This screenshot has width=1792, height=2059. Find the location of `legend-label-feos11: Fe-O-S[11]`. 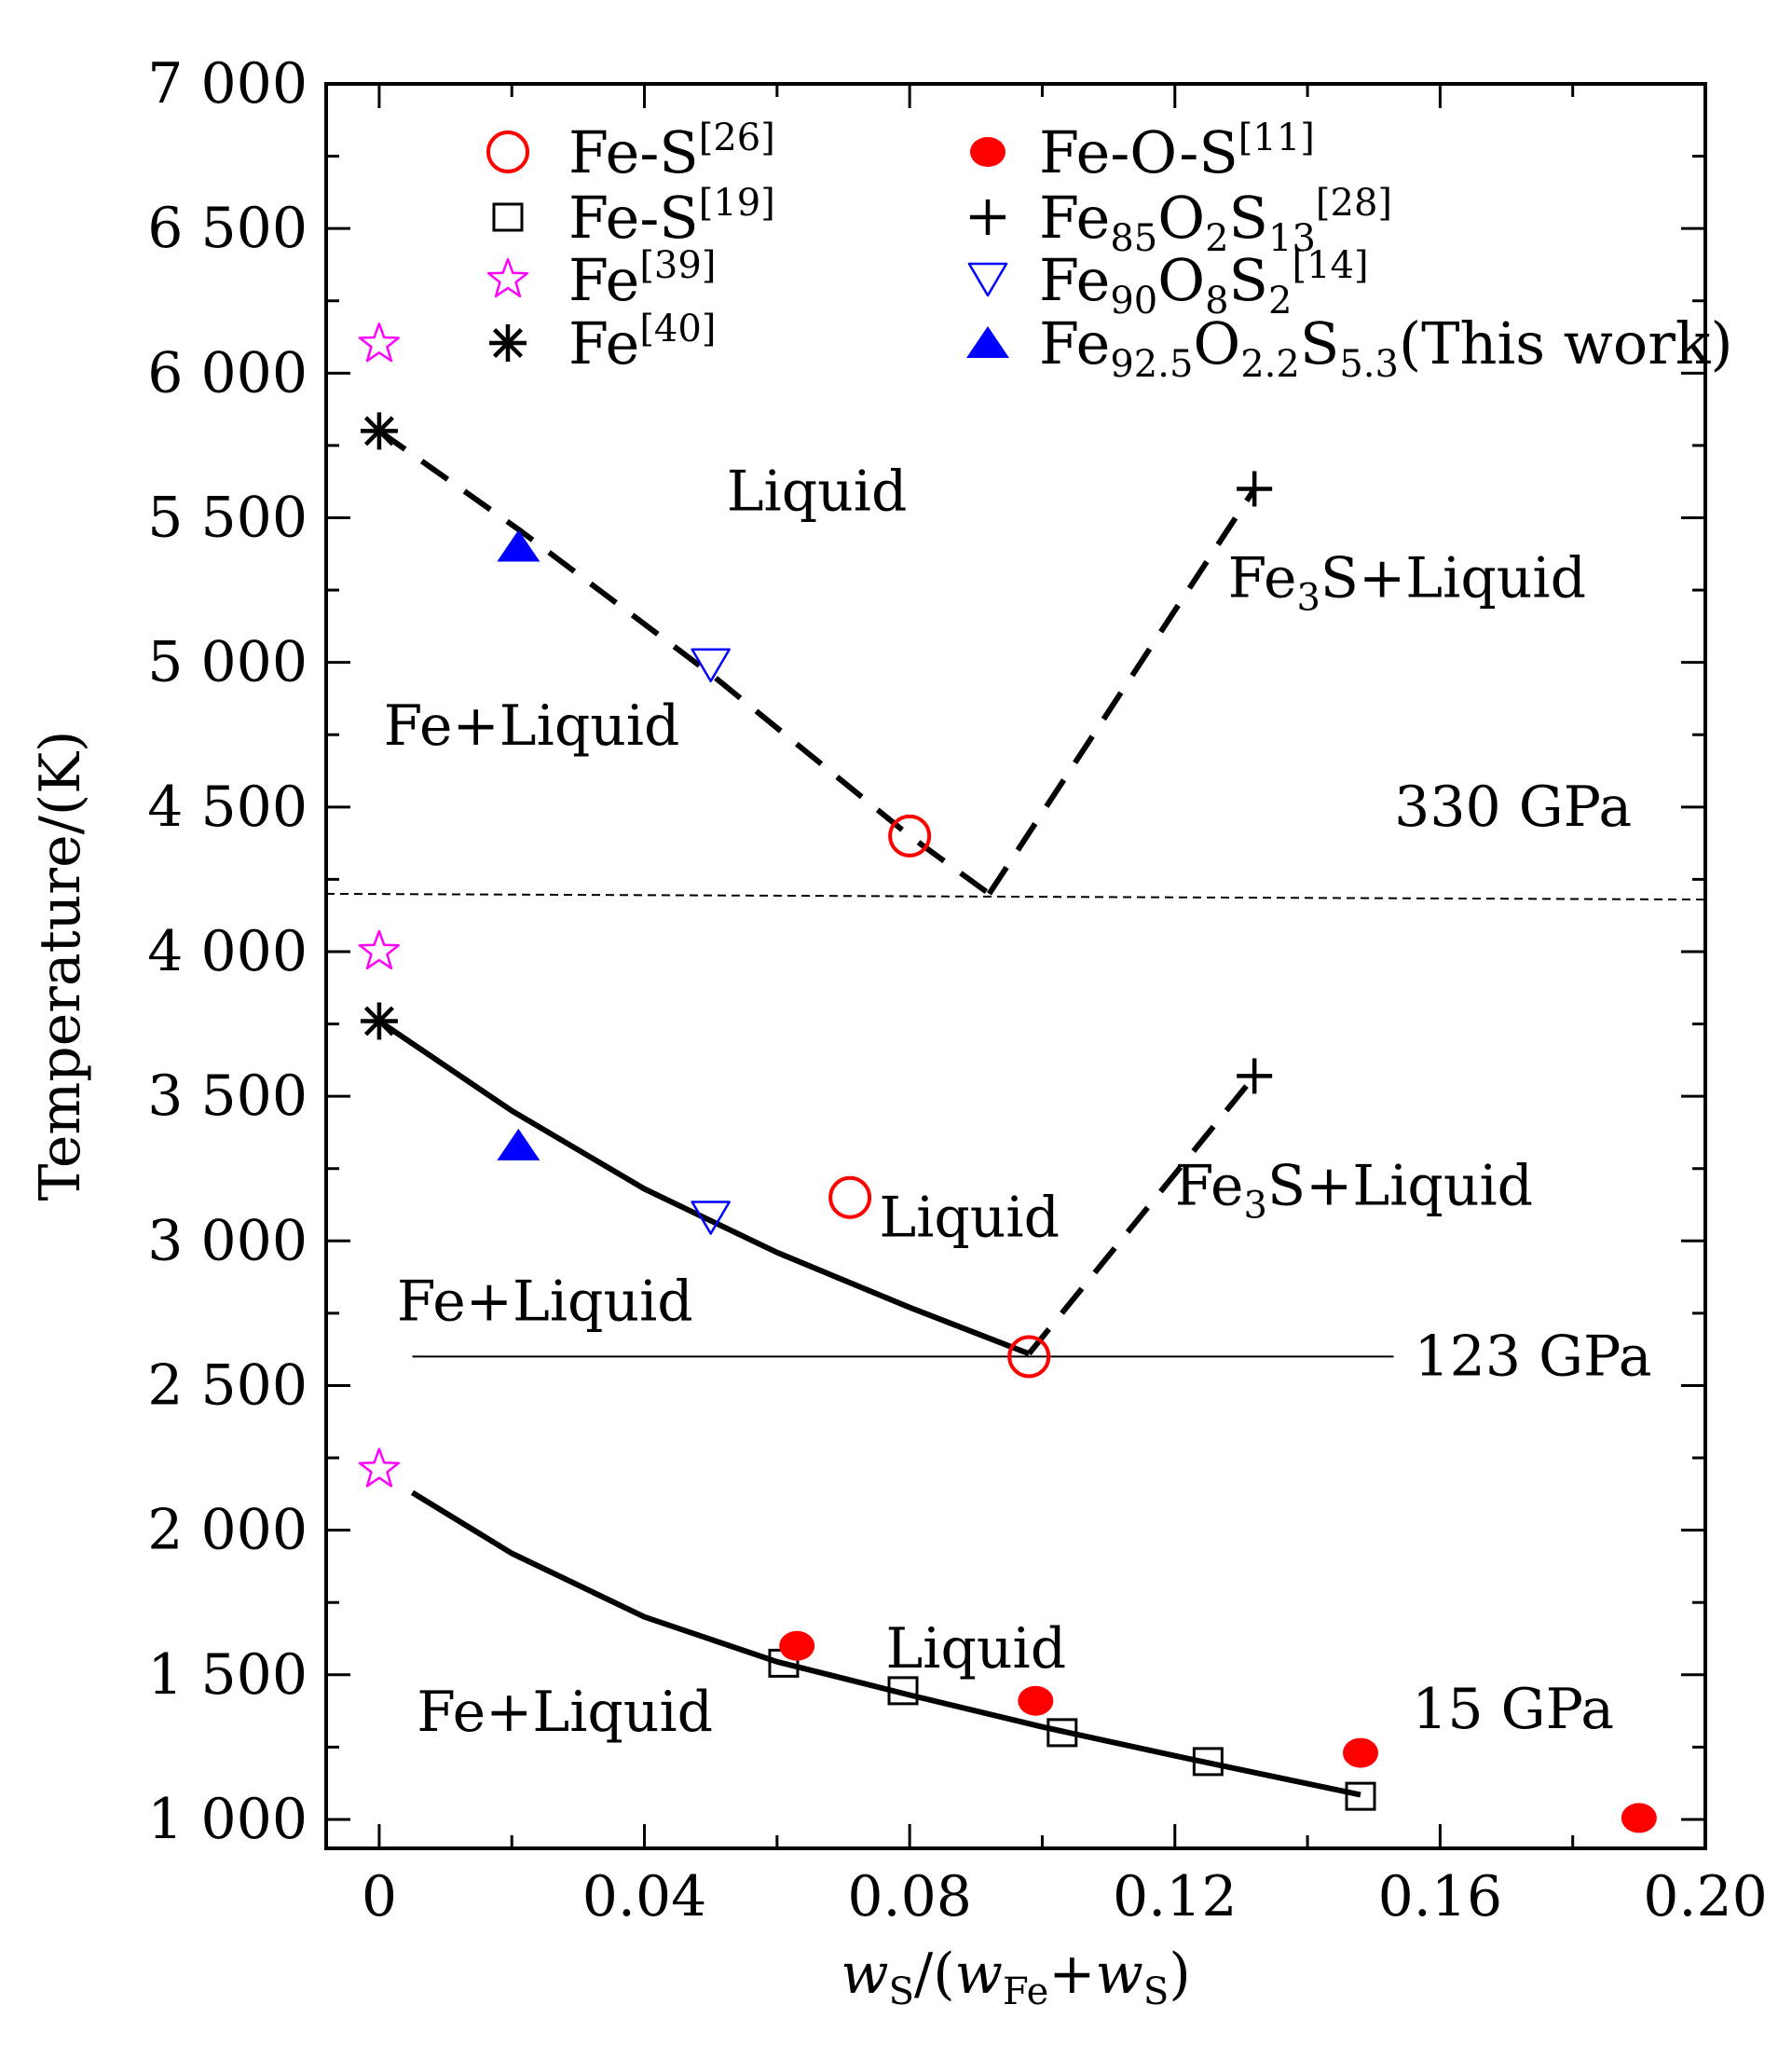

legend-label-feos11: Fe-O-S[11] is located at coordinates (1177, 151).